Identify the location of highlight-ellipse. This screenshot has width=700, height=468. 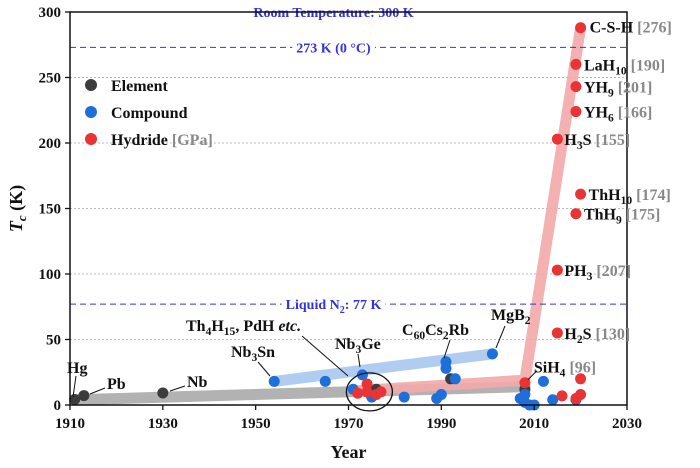
(369, 392).